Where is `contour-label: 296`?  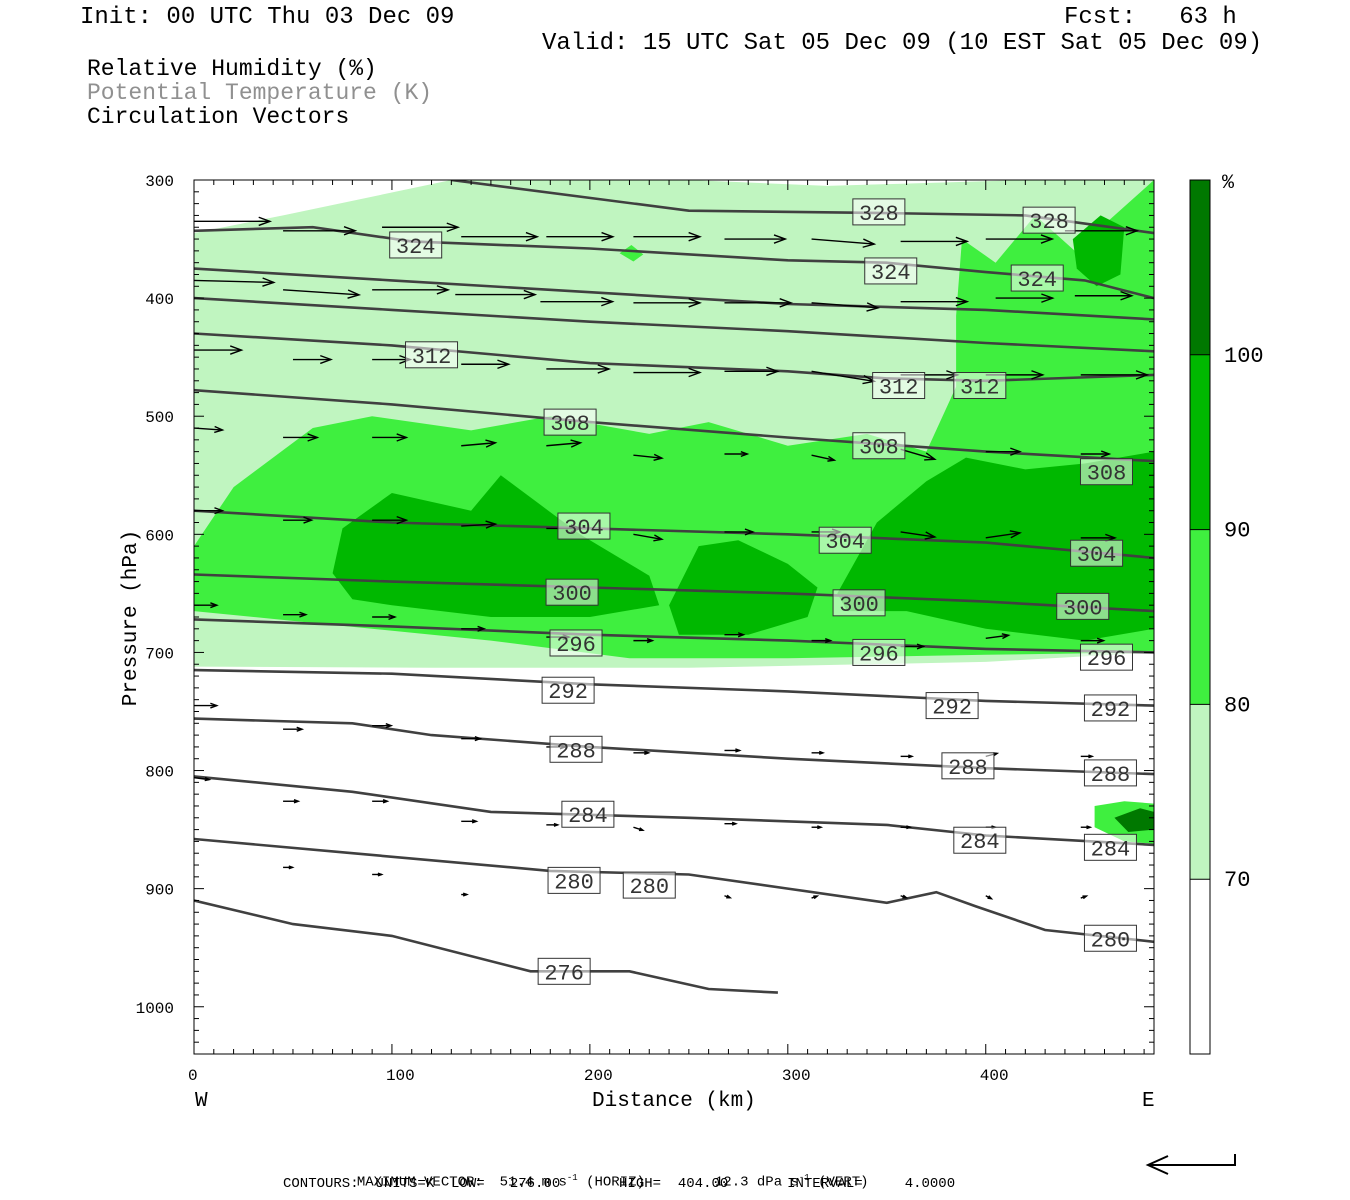 contour-label: 296 is located at coordinates (576, 643).